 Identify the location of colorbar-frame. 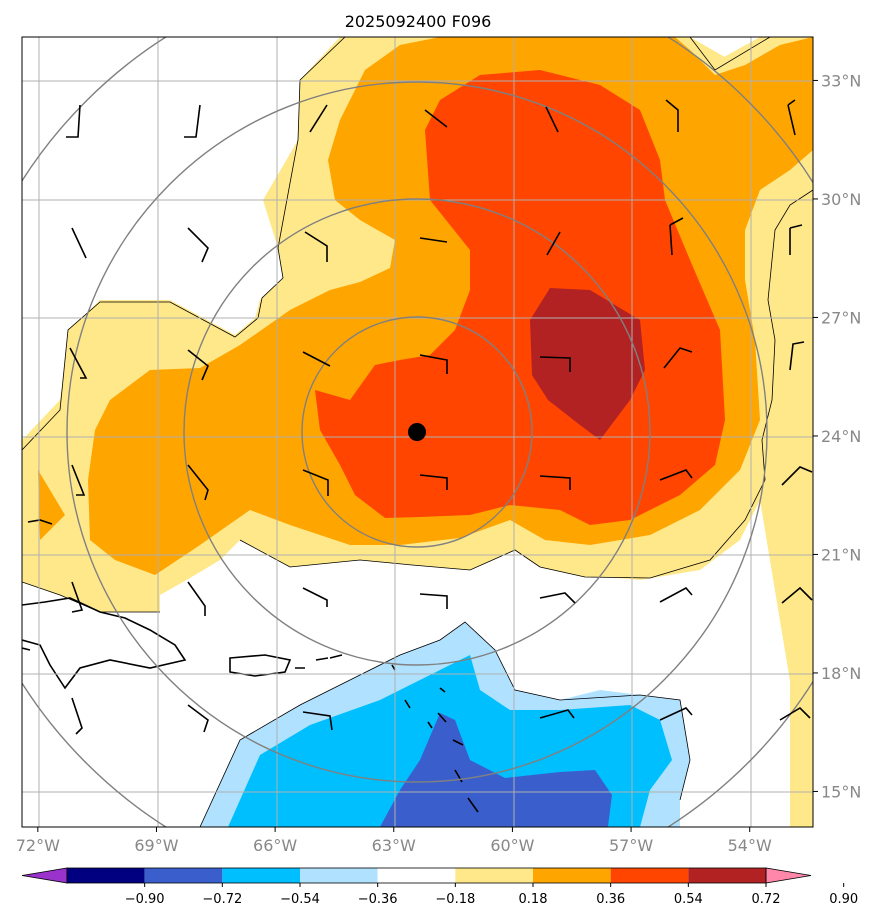
(416, 875).